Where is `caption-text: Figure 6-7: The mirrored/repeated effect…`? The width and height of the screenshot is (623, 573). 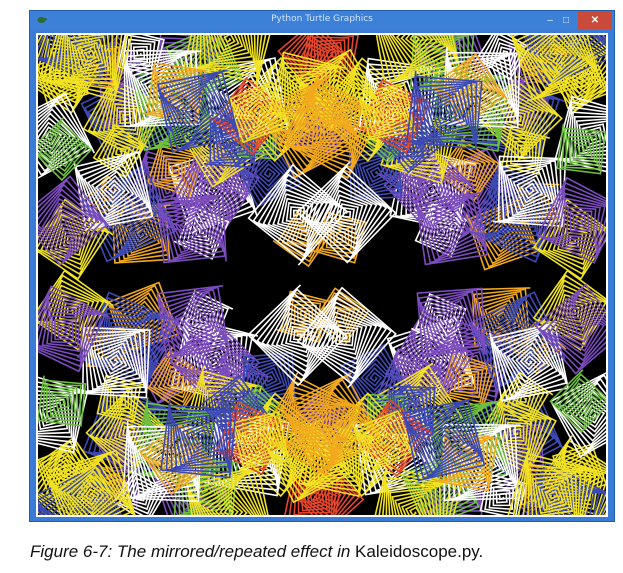 caption-text: Figure 6-7: The mirrored/repeated effect… is located at coordinates (193, 551).